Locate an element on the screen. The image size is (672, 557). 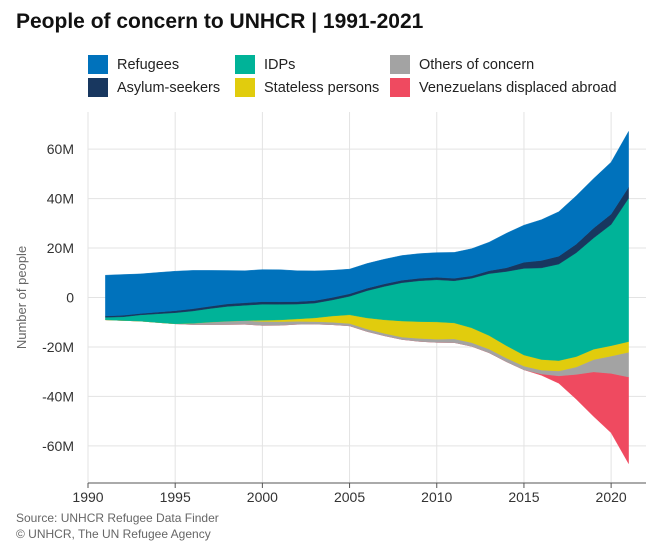
y-tick-label: 0 is located at coordinates (70, 298).